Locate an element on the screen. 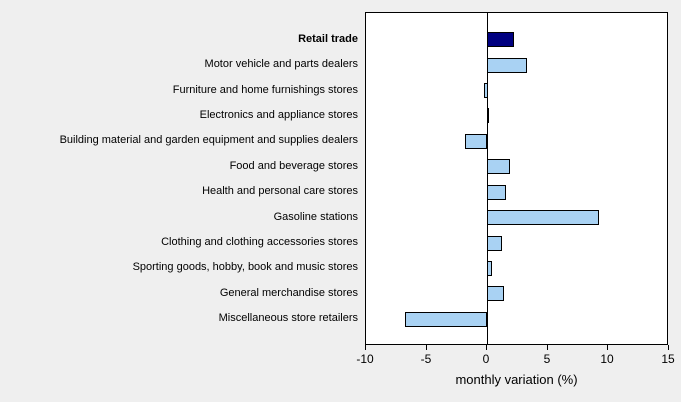 This screenshot has height=402, width=681. category-label: Retail trade is located at coordinates (328, 39).